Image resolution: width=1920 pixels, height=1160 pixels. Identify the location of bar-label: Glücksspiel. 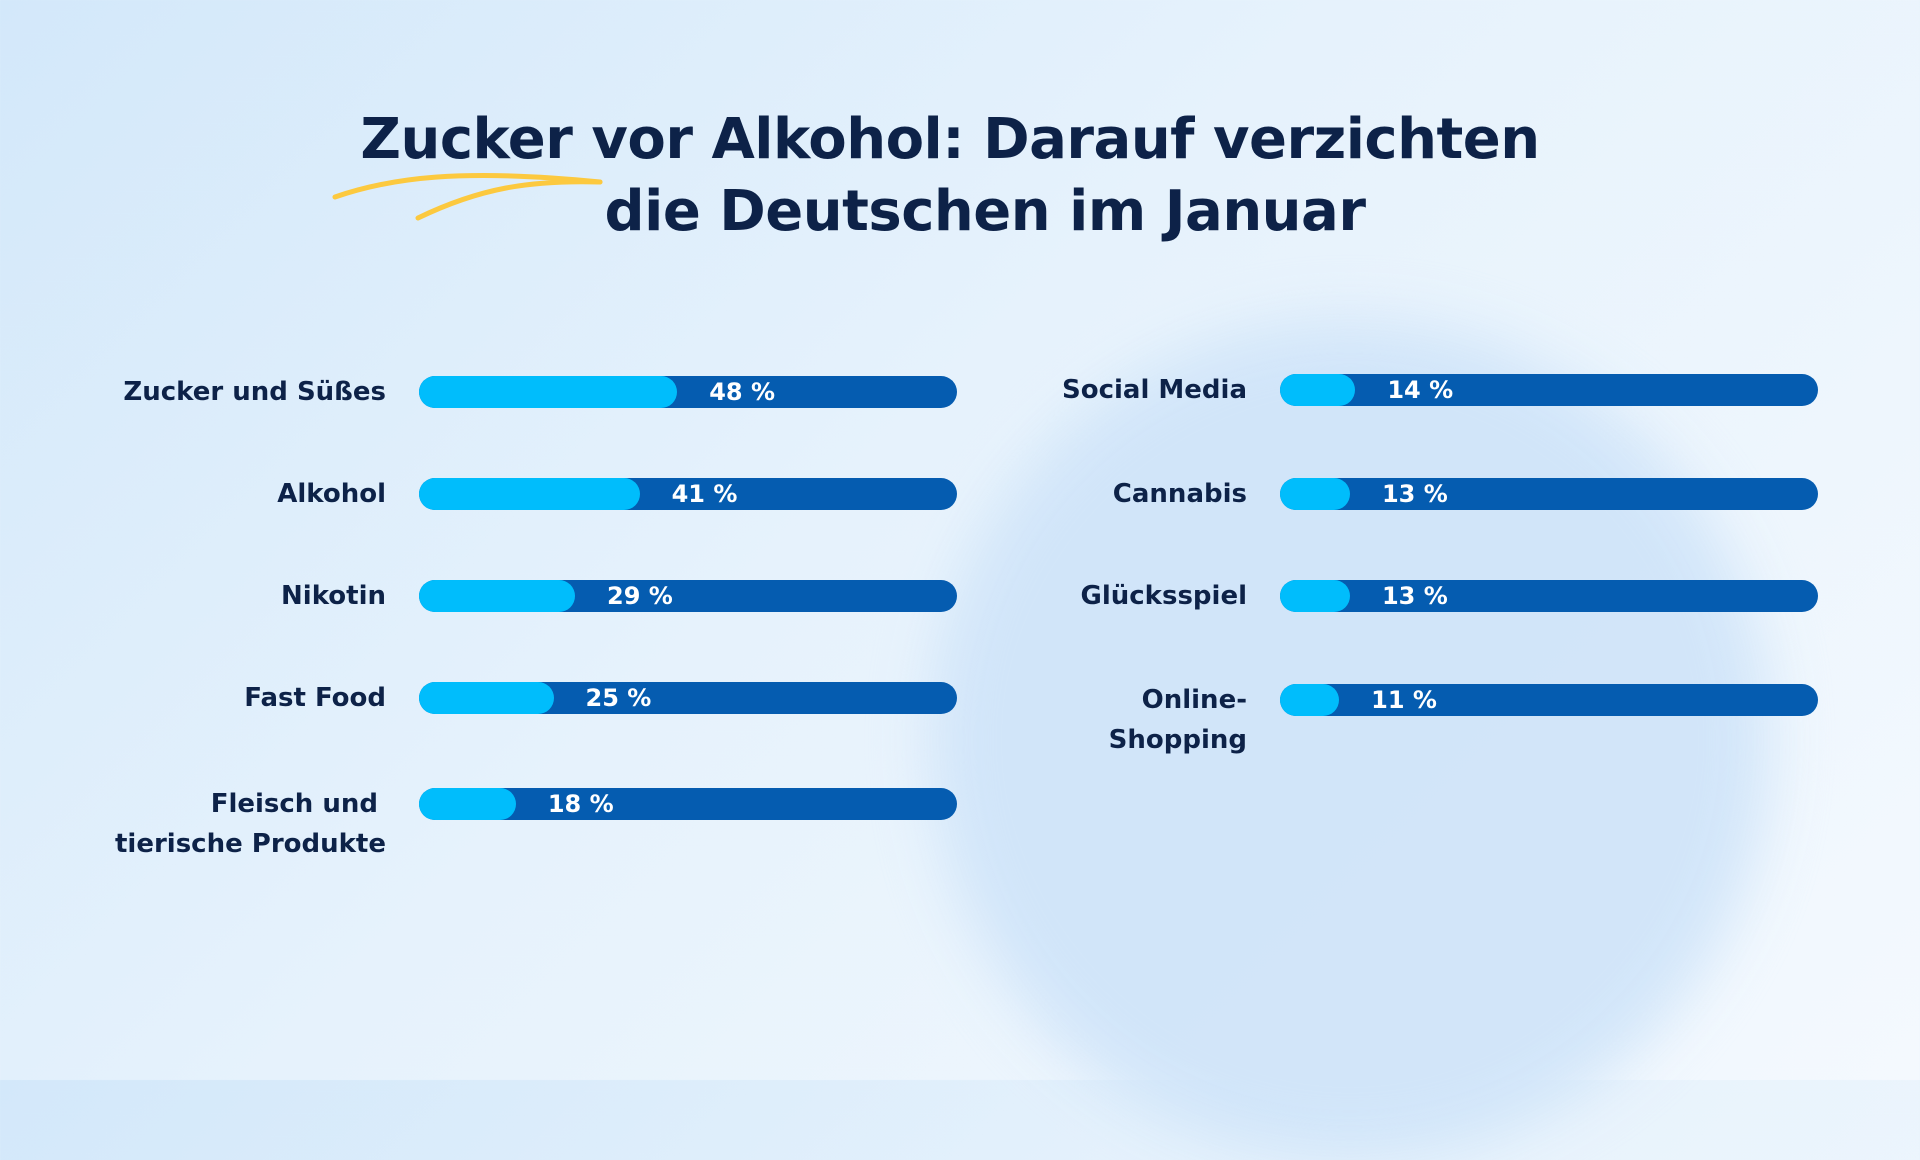
(1164, 596).